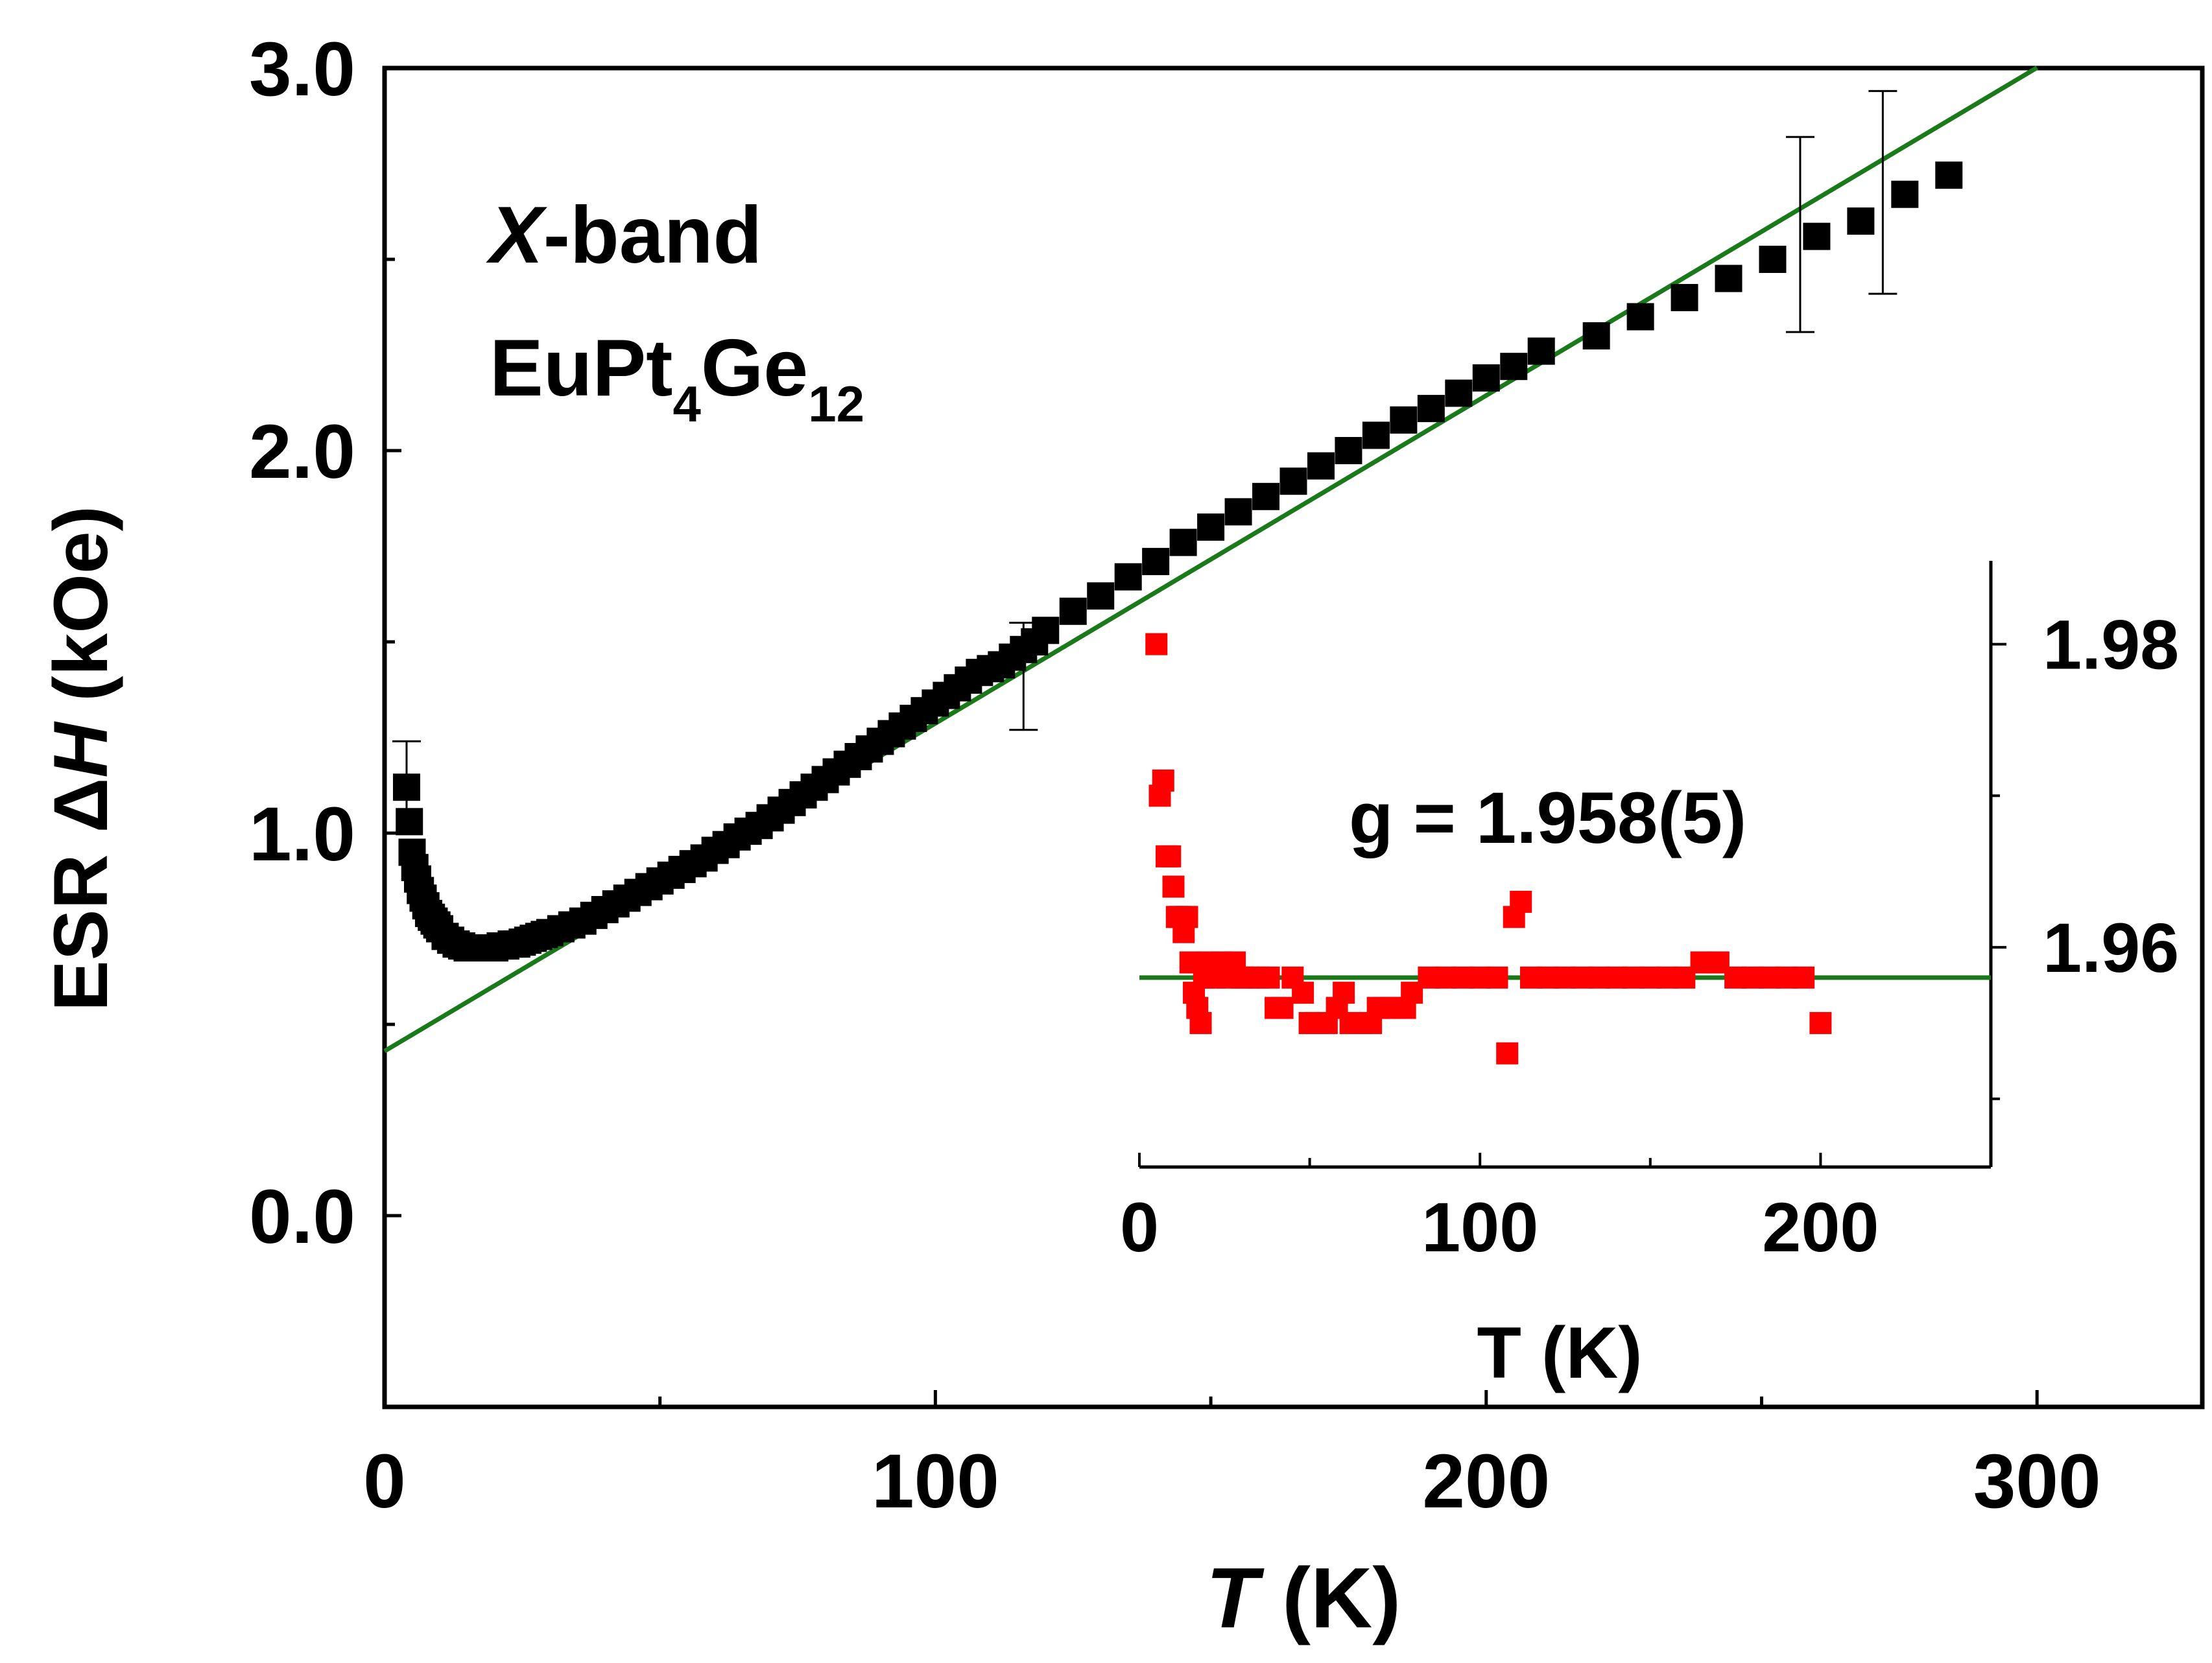 This screenshot has height=1663, width=2212. I want to click on x-tick-label: 100, so click(935, 1482).